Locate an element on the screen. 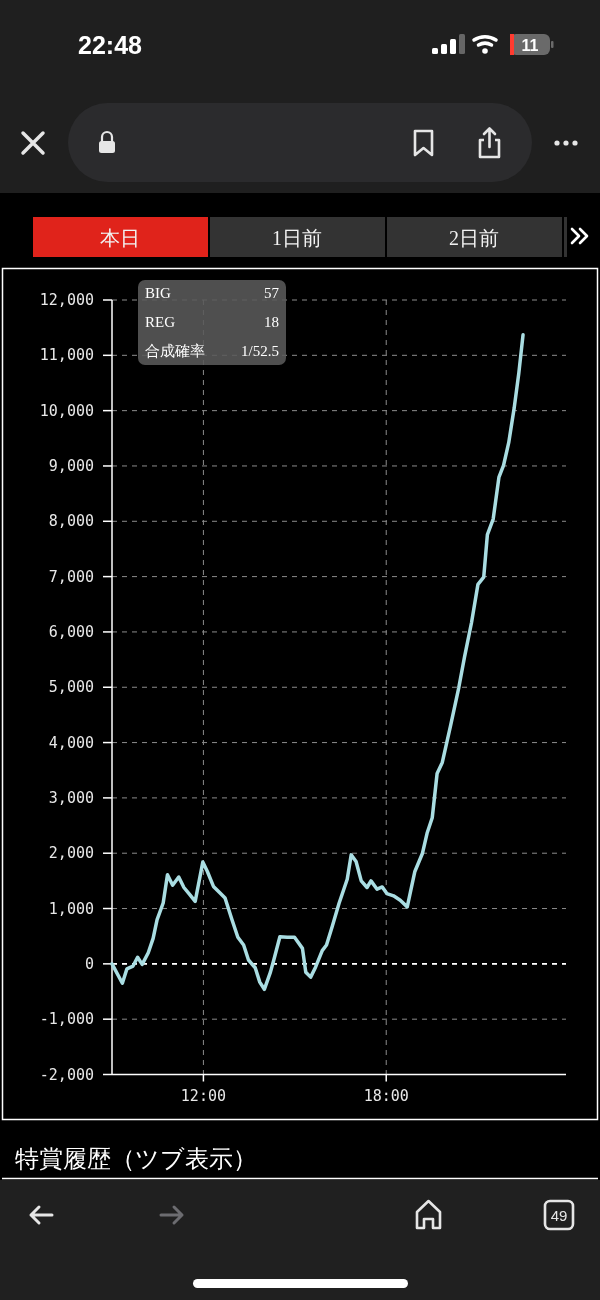 This screenshot has height=1300, width=600. annotation: 18 is located at coordinates (271, 322).